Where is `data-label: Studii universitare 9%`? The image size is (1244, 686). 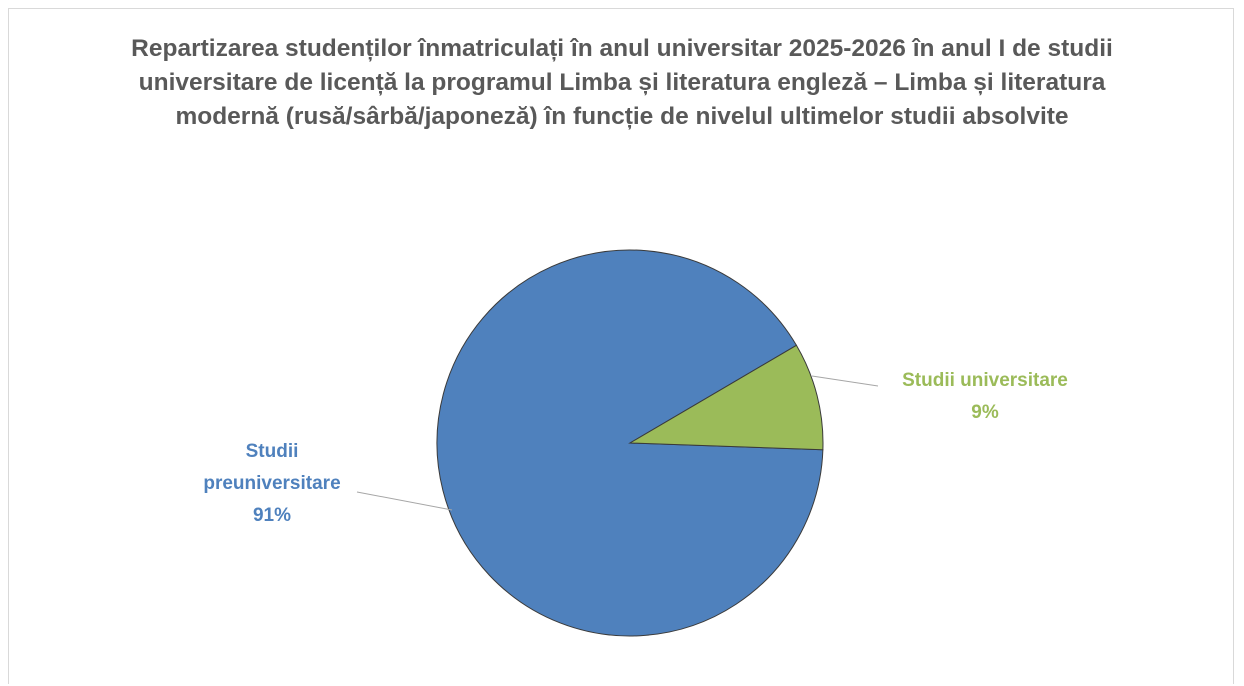
data-label: Studii universitare 9% is located at coordinates (985, 397).